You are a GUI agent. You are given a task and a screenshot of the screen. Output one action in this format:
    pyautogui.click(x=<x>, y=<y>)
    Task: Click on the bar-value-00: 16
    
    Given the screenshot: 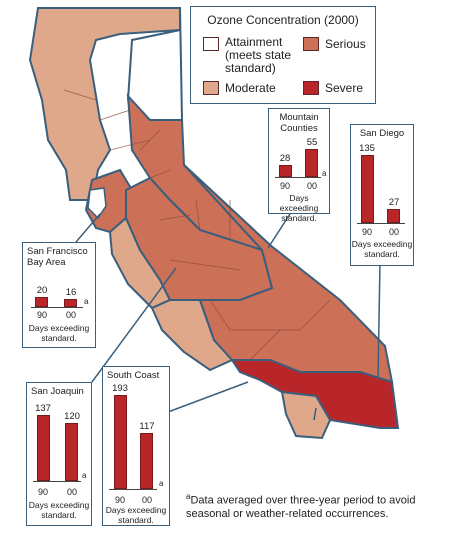 What is the action you would take?
    pyautogui.click(x=71, y=292)
    